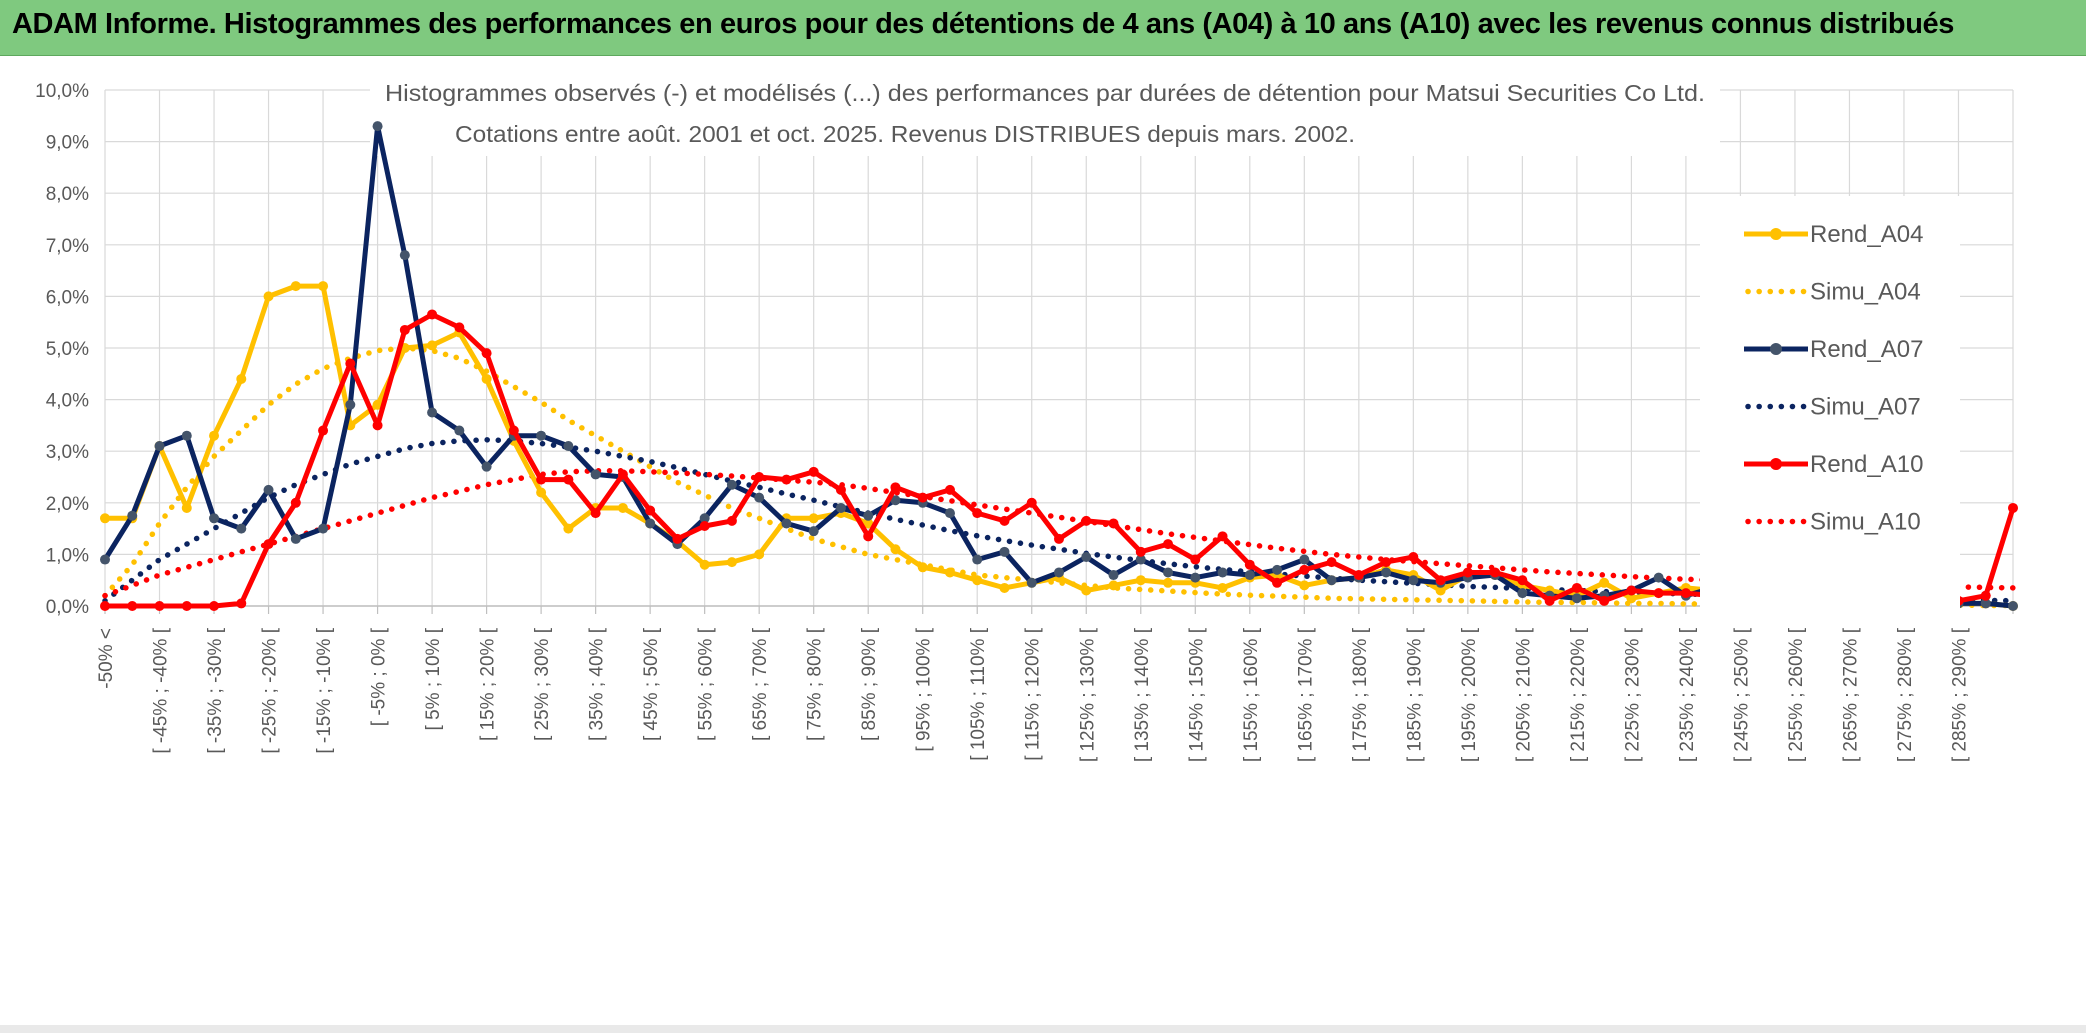  I want to click on x-tick-label: [ -5% ; 0% [, so click(379, 676).